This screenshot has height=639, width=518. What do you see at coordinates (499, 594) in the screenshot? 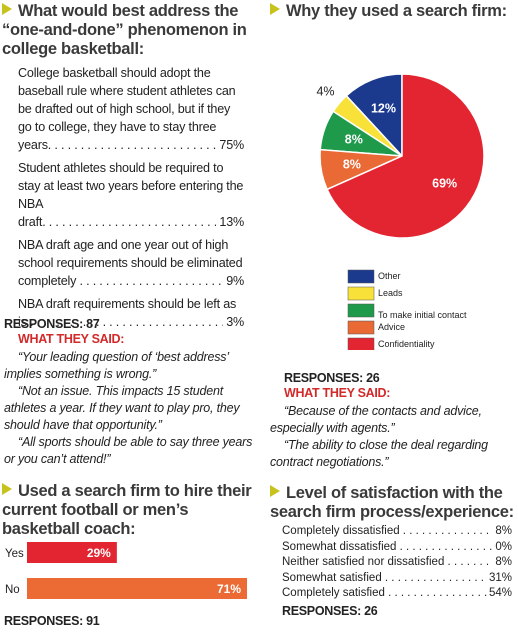
I see `option-value: 54%` at bounding box center [499, 594].